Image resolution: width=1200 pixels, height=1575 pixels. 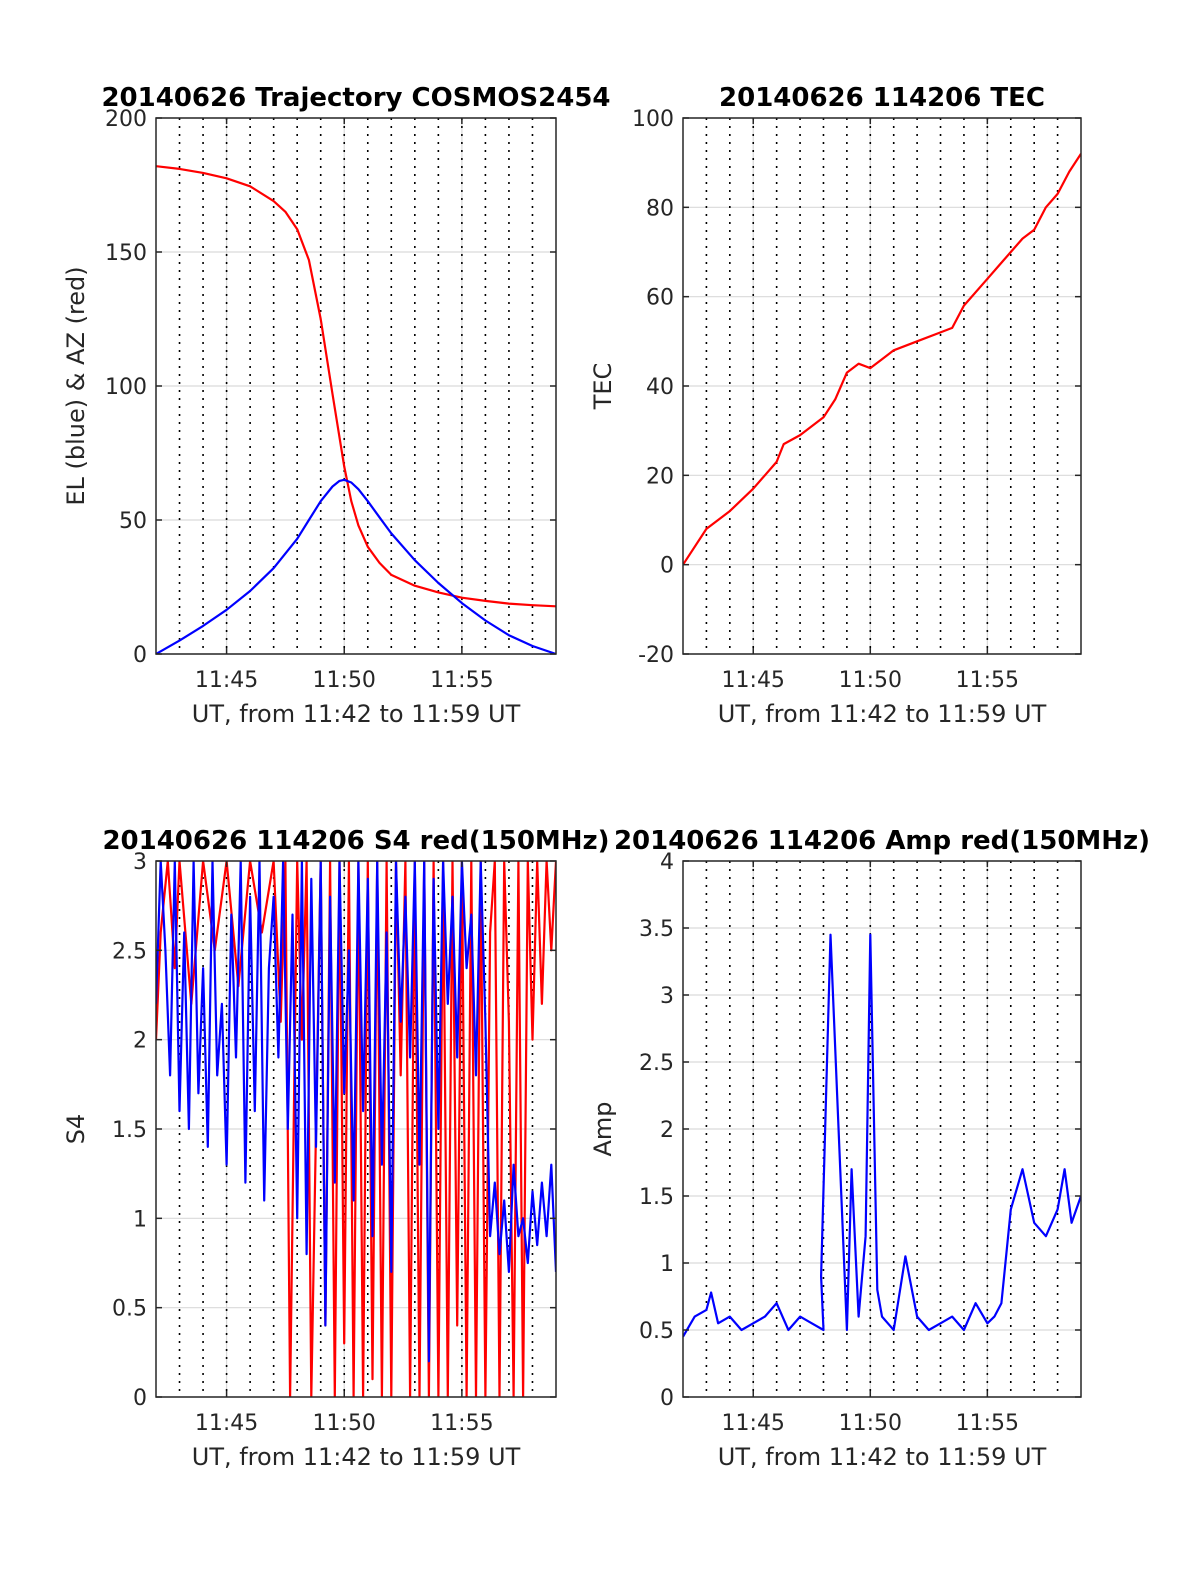 I want to click on chart-title: 20140626 114206 S4 red(150MHz), so click(x=355, y=841).